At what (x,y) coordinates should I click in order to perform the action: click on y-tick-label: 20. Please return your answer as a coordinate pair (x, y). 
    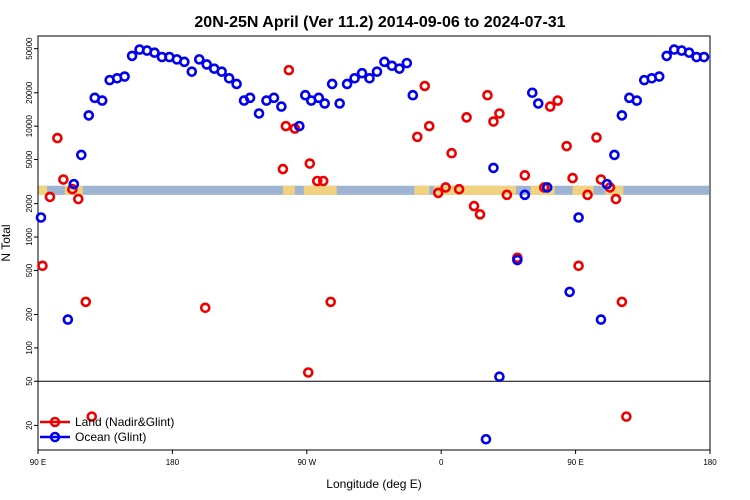
    Looking at the image, I should click on (29, 424).